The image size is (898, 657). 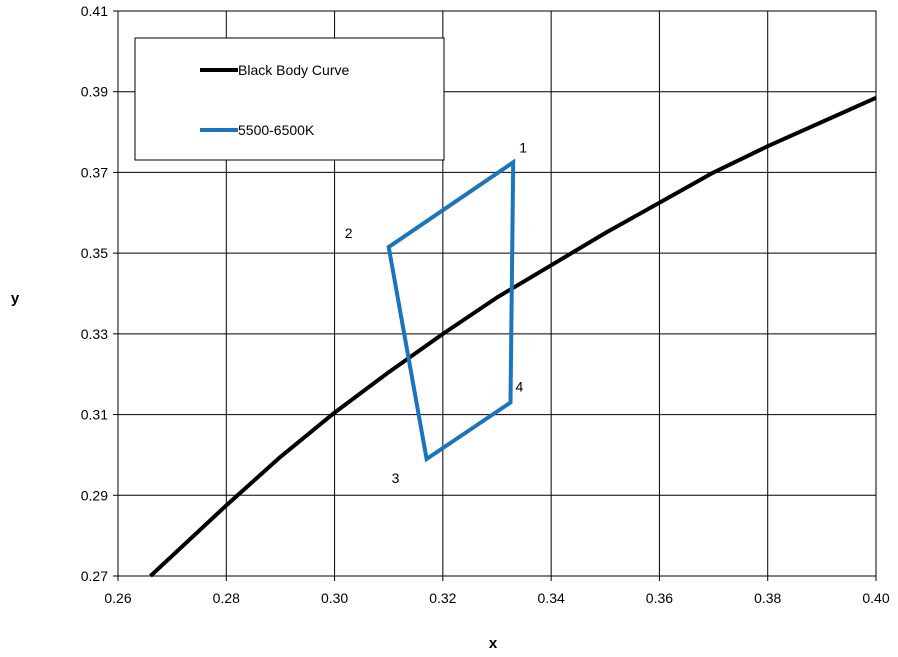 I want to click on point-label-3: 3, so click(x=396, y=478).